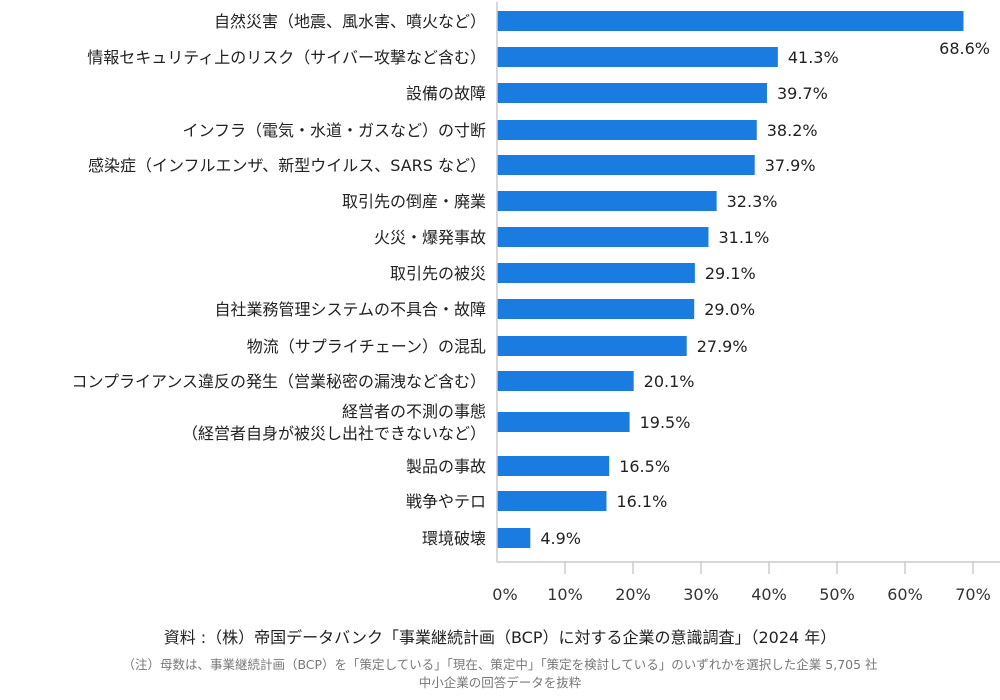 The width and height of the screenshot is (1000, 700). I want to click on x-tick-label: 60%, so click(905, 594).